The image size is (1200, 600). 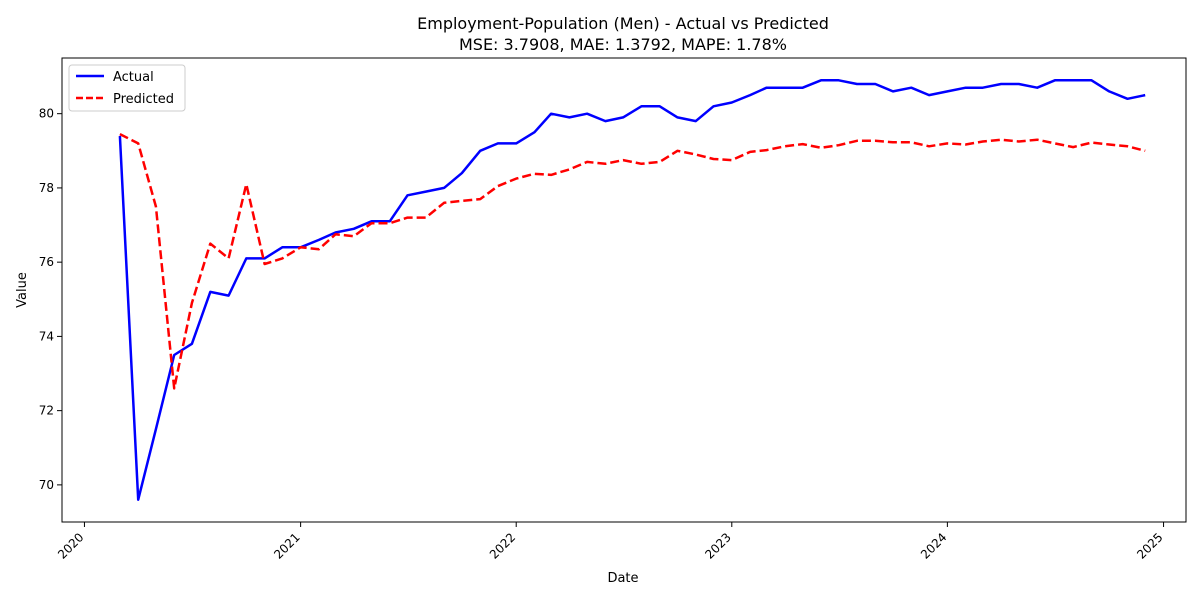 I want to click on y-tick-label: 70, so click(x=46, y=485).